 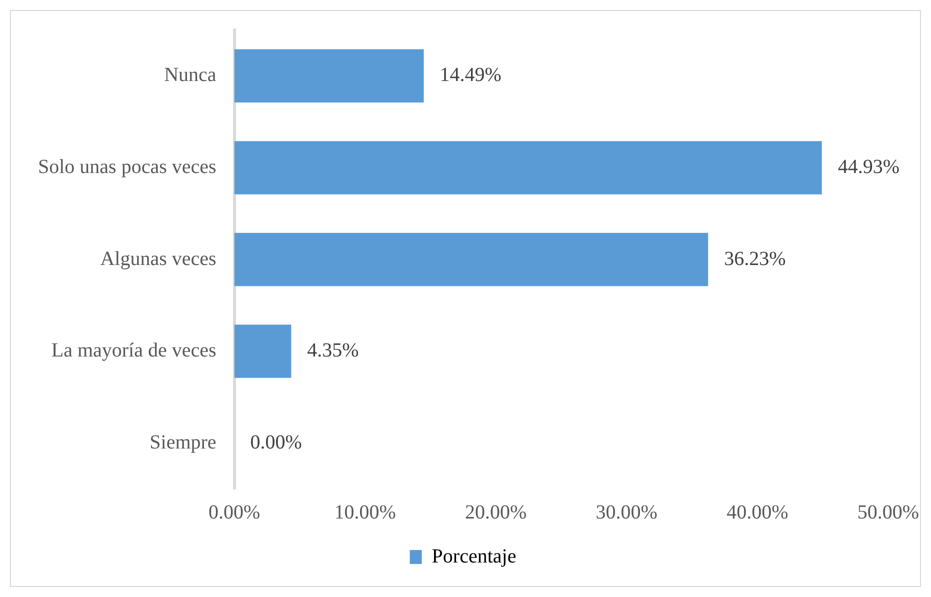 What do you see at coordinates (158, 259) in the screenshot?
I see `y-tick-label: Algunas veces` at bounding box center [158, 259].